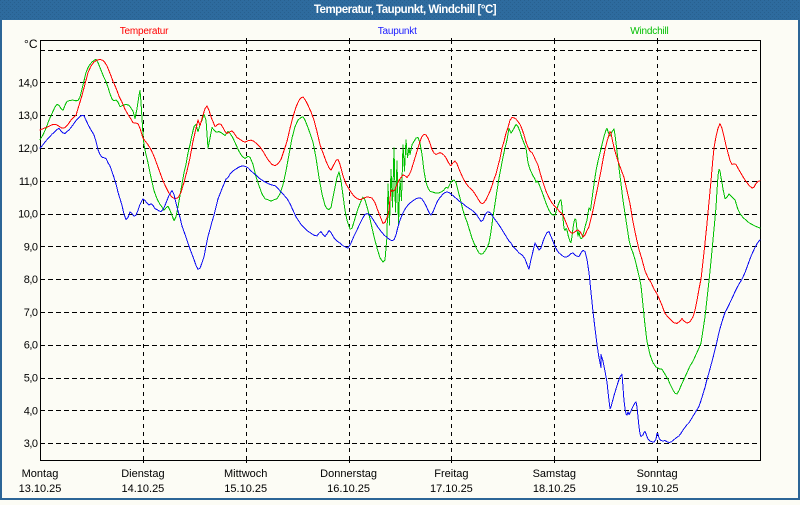  Describe the element at coordinates (554, 474) in the screenshot. I see `svg-text: Samstag` at that location.